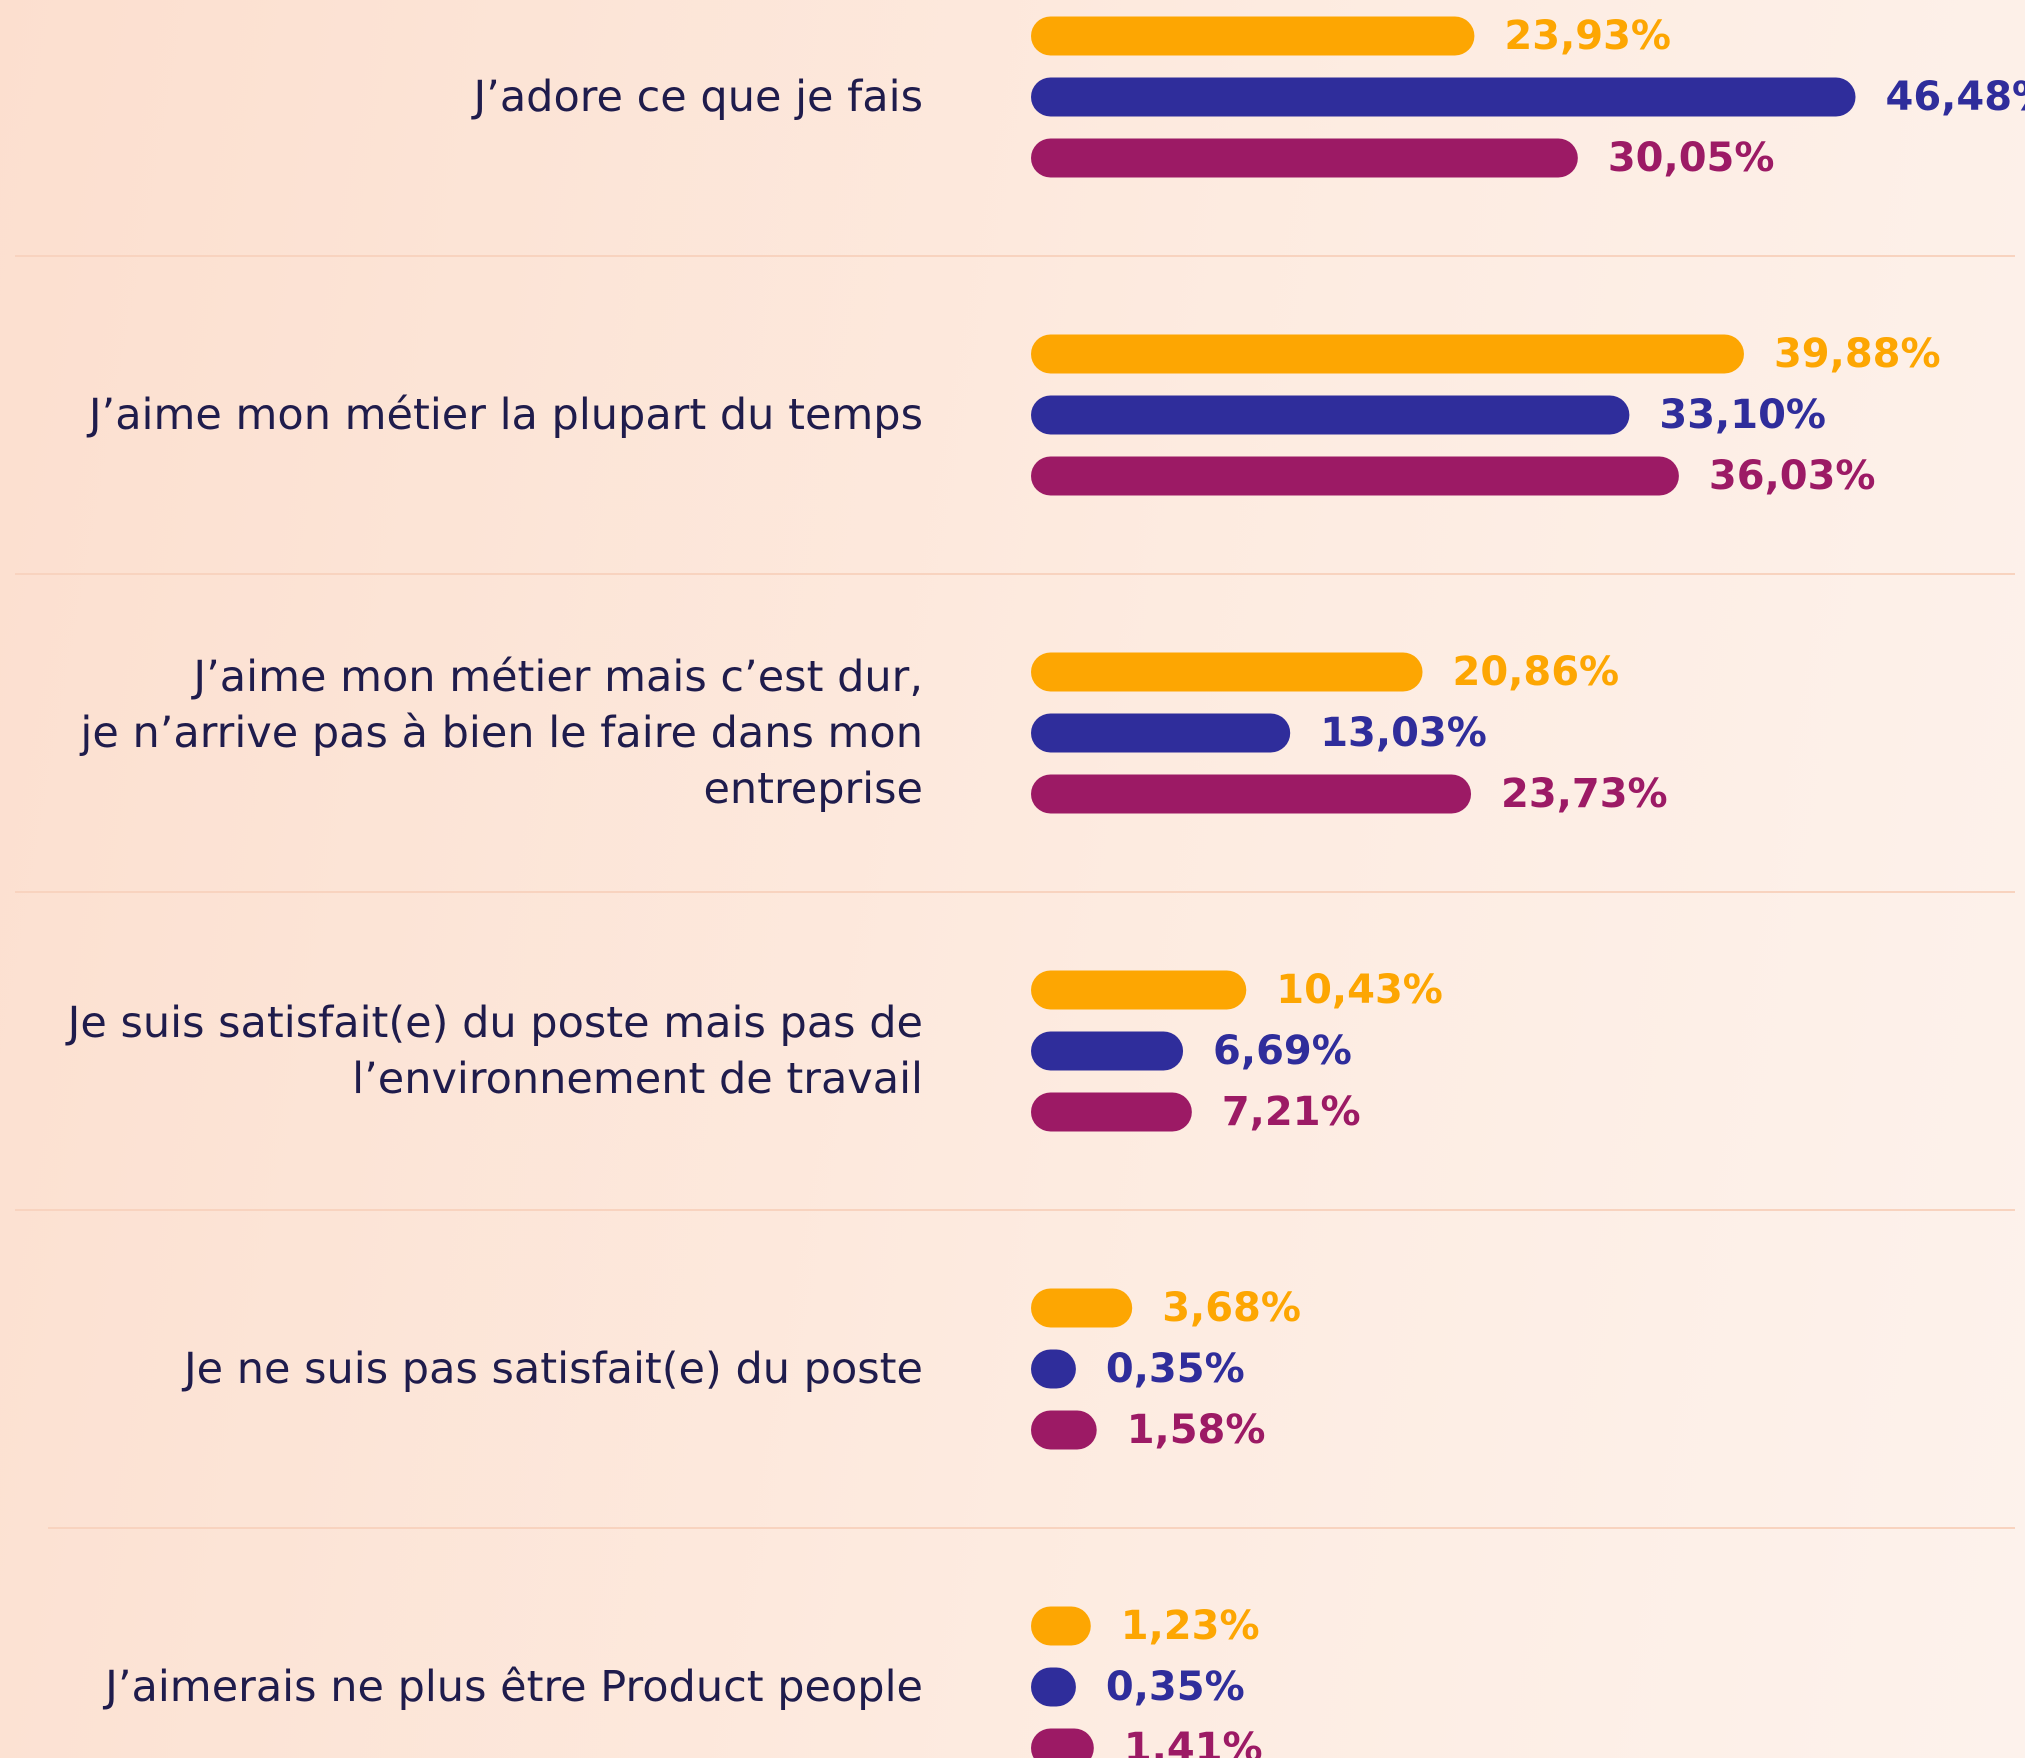  Describe the element at coordinates (1584, 794) in the screenshot. I see `value-label: 23,73%` at that location.